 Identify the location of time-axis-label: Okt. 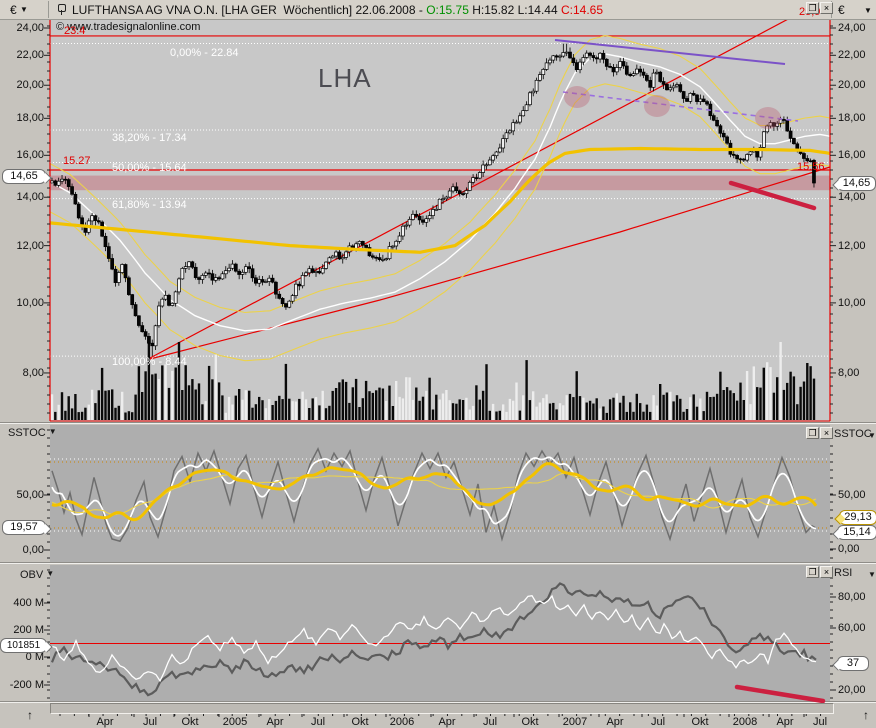
(700, 722).